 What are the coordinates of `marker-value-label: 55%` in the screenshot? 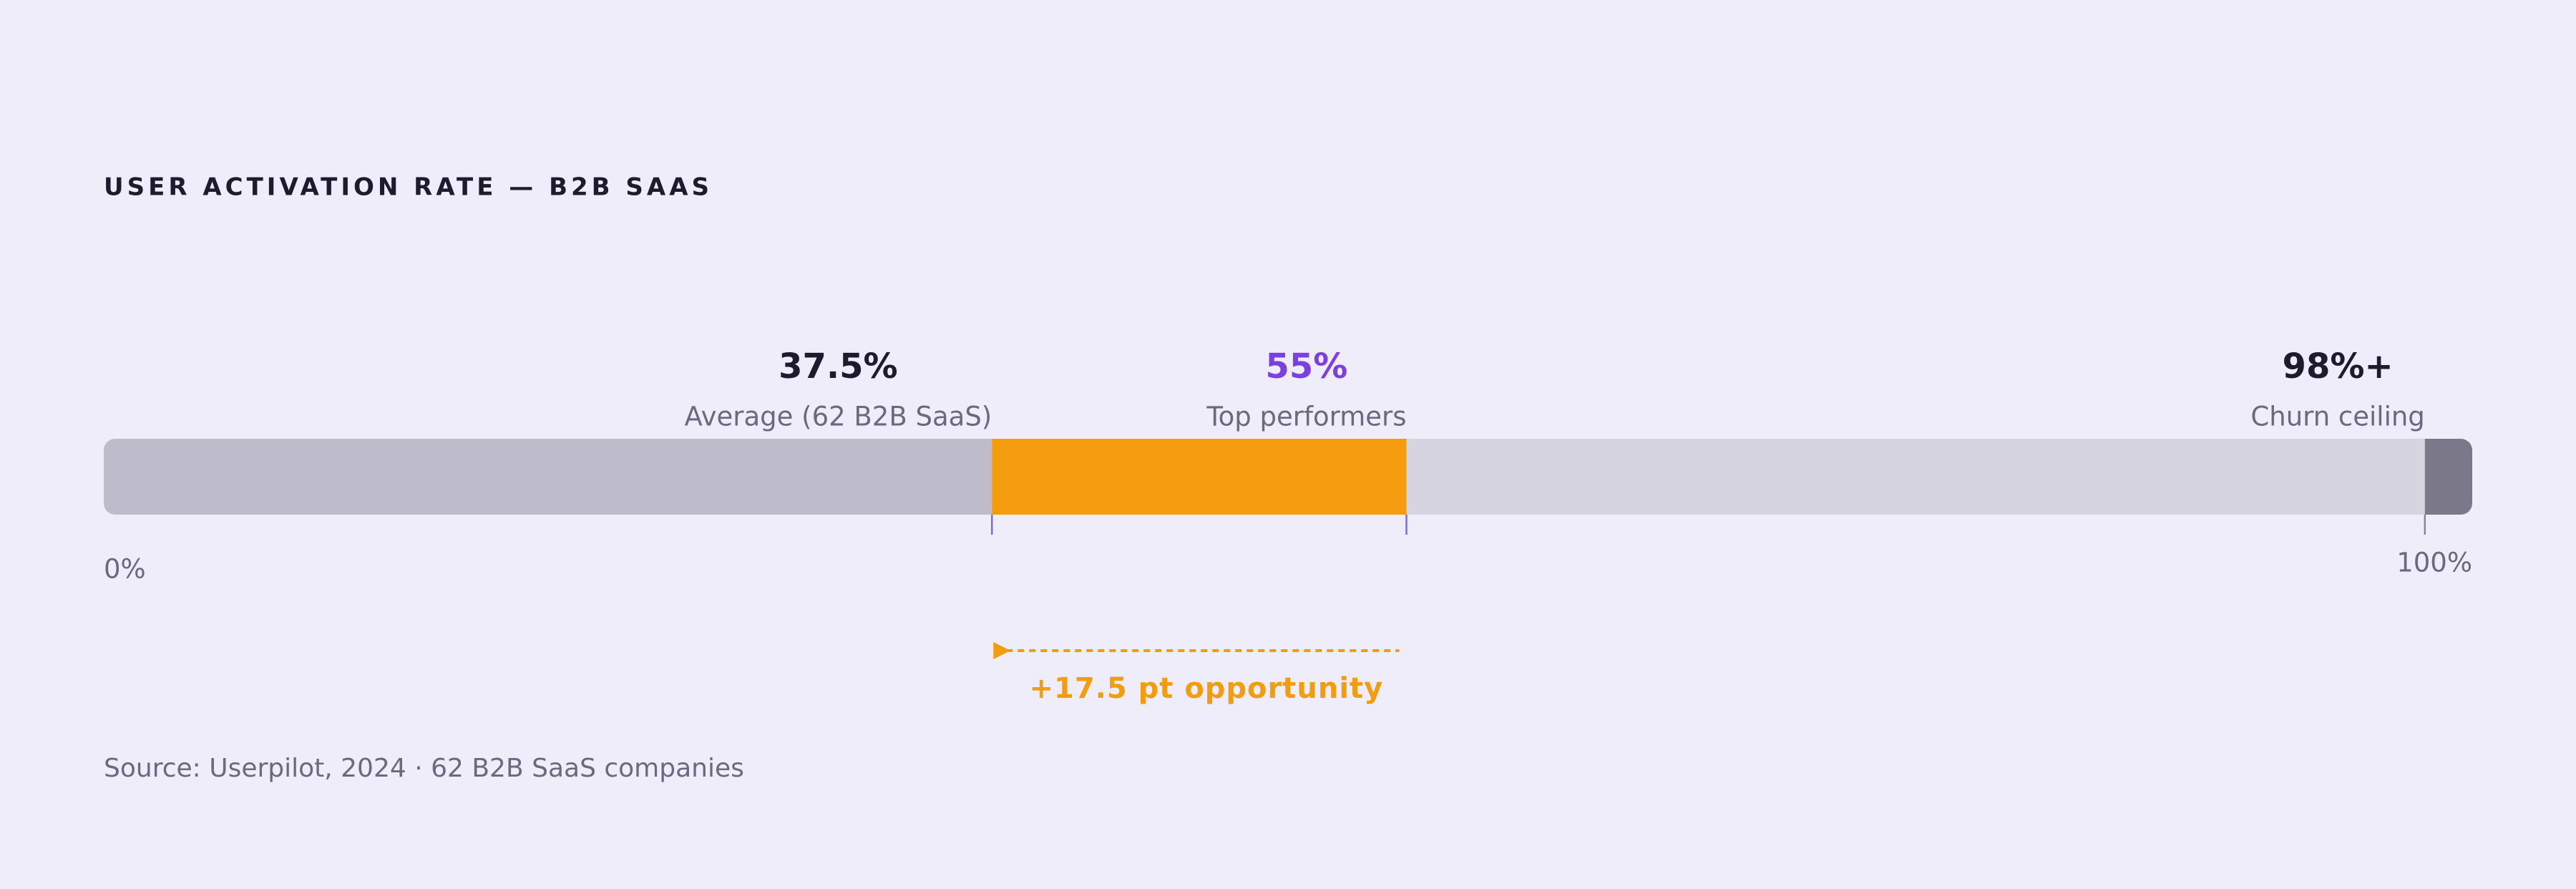 It's located at (1306, 366).